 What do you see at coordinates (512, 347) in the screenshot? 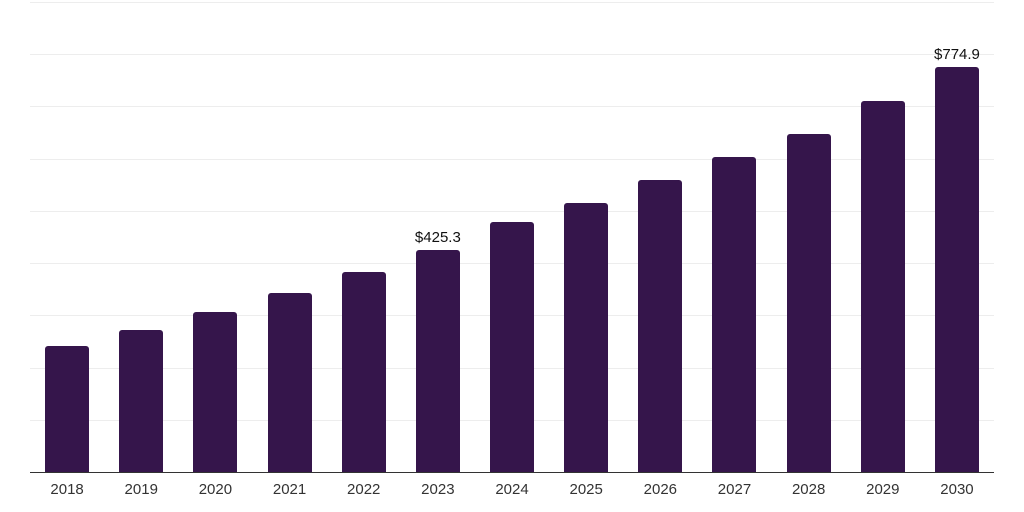
I see `bar-2024` at bounding box center [512, 347].